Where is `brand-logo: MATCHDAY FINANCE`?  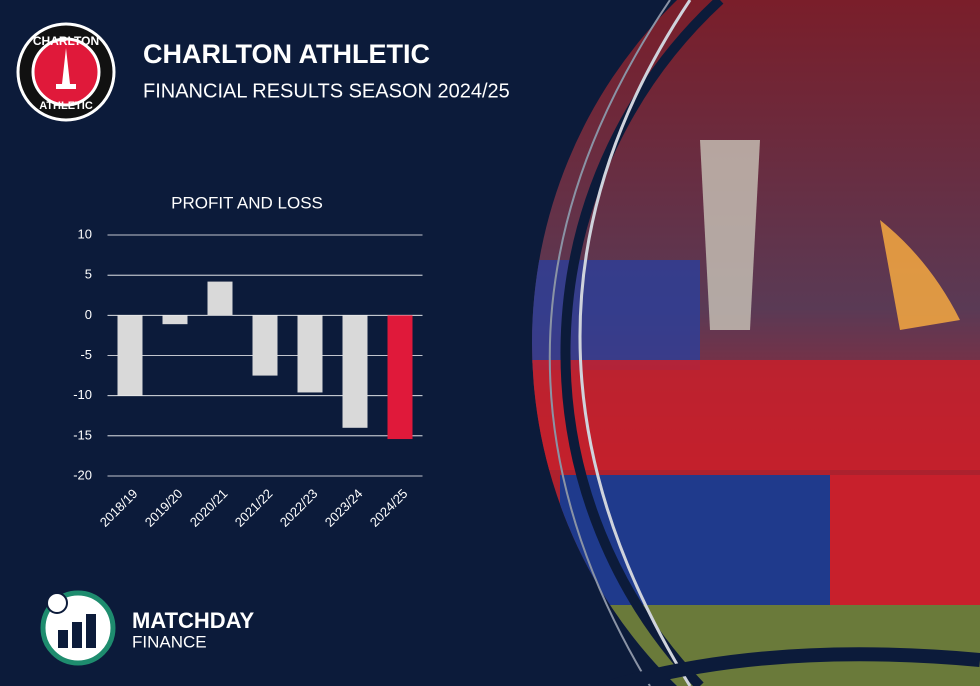 brand-logo: MATCHDAY FINANCE is located at coordinates (147, 628).